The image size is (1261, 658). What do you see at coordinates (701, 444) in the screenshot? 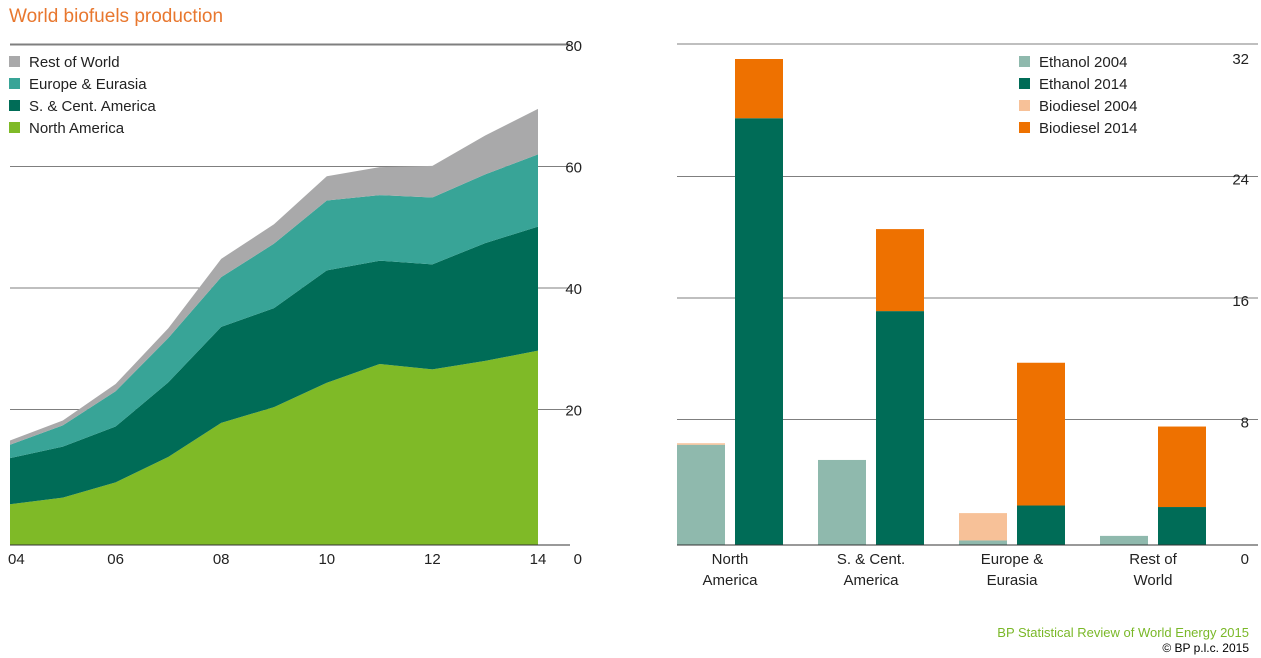
I see `bar-biodiesel-2004-north-america` at bounding box center [701, 444].